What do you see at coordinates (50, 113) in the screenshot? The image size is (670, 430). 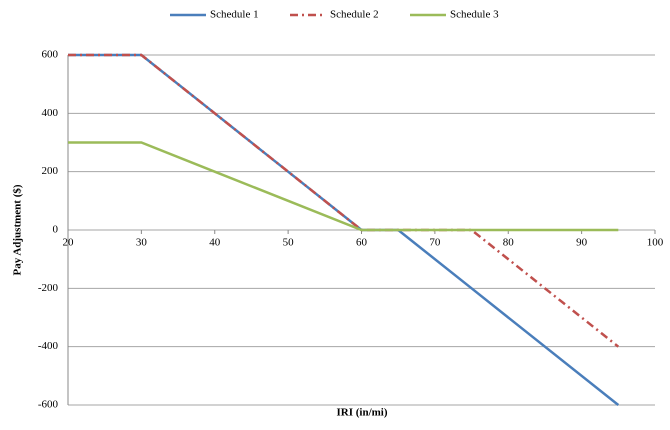 I see `y-tick-label: 400` at bounding box center [50, 113].